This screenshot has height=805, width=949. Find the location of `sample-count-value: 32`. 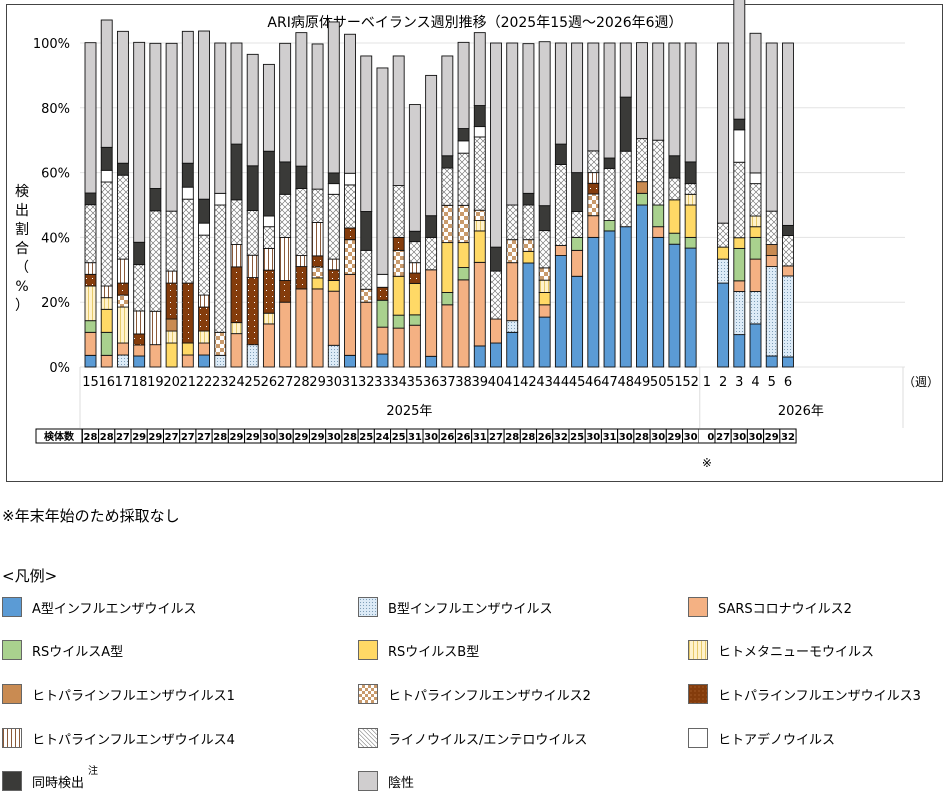

sample-count-value: 32 is located at coordinates (561, 437).